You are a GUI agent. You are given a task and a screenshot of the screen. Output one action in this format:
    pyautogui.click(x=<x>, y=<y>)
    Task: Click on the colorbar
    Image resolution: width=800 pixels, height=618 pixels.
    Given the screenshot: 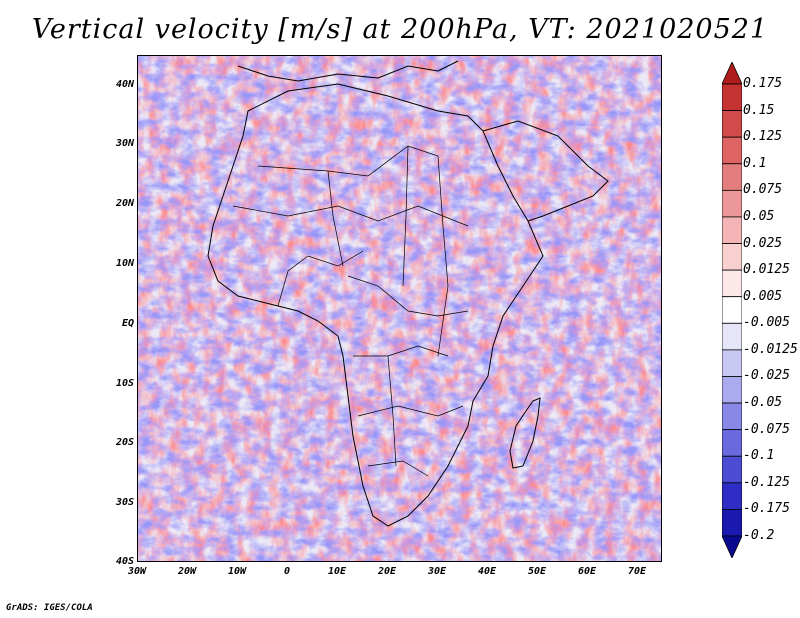 What is the action you would take?
    pyautogui.click(x=732, y=310)
    